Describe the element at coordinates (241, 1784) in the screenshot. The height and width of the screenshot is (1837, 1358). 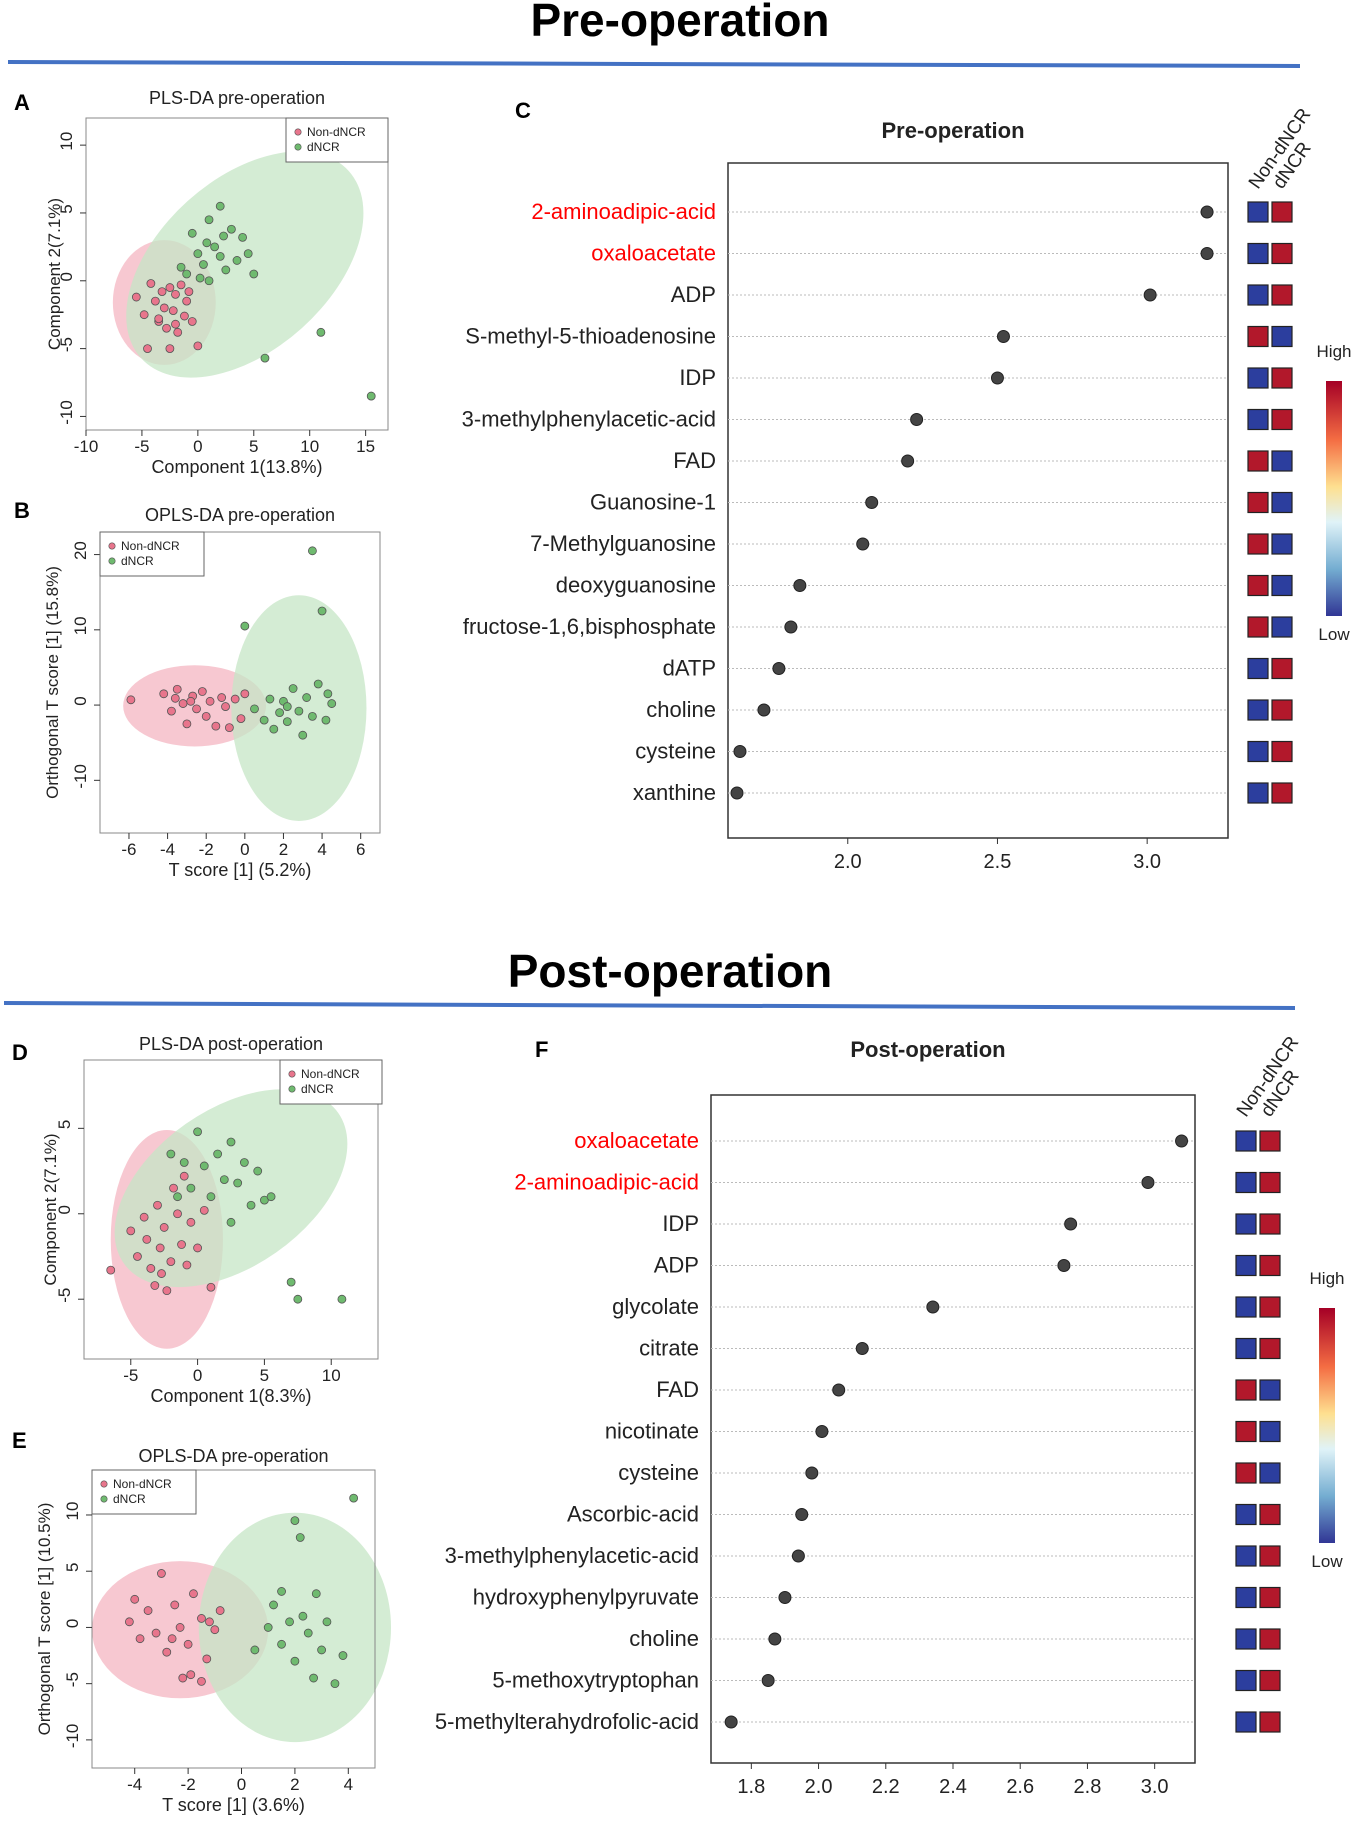
I see `x-tick-label: 0` at that location.